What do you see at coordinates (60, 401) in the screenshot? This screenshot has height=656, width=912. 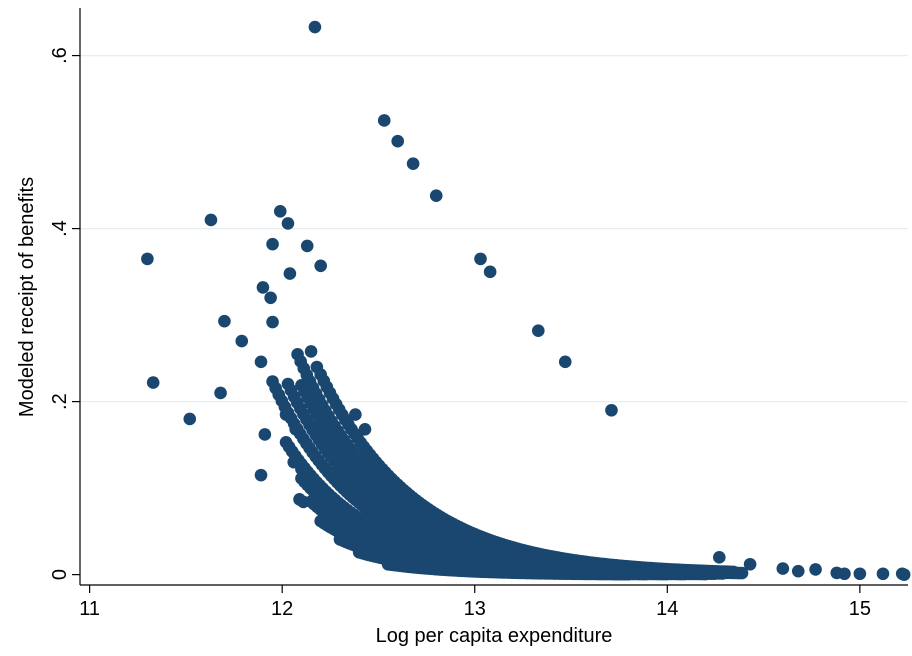 I see `y-tick-label: .2` at bounding box center [60, 401].